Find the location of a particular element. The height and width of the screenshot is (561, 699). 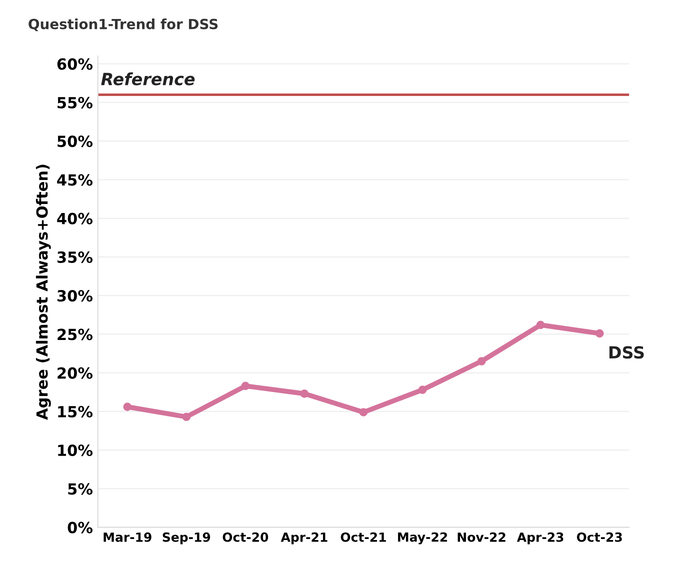

y-tick-label: 55% is located at coordinates (75, 102).